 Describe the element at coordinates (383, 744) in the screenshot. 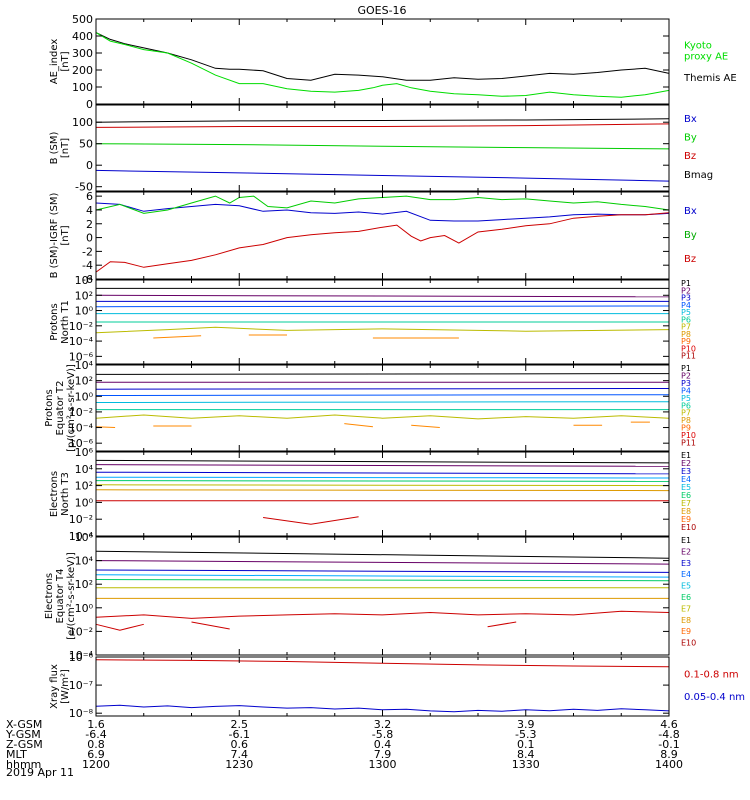

I see `x-axis-value: 0.4` at that location.